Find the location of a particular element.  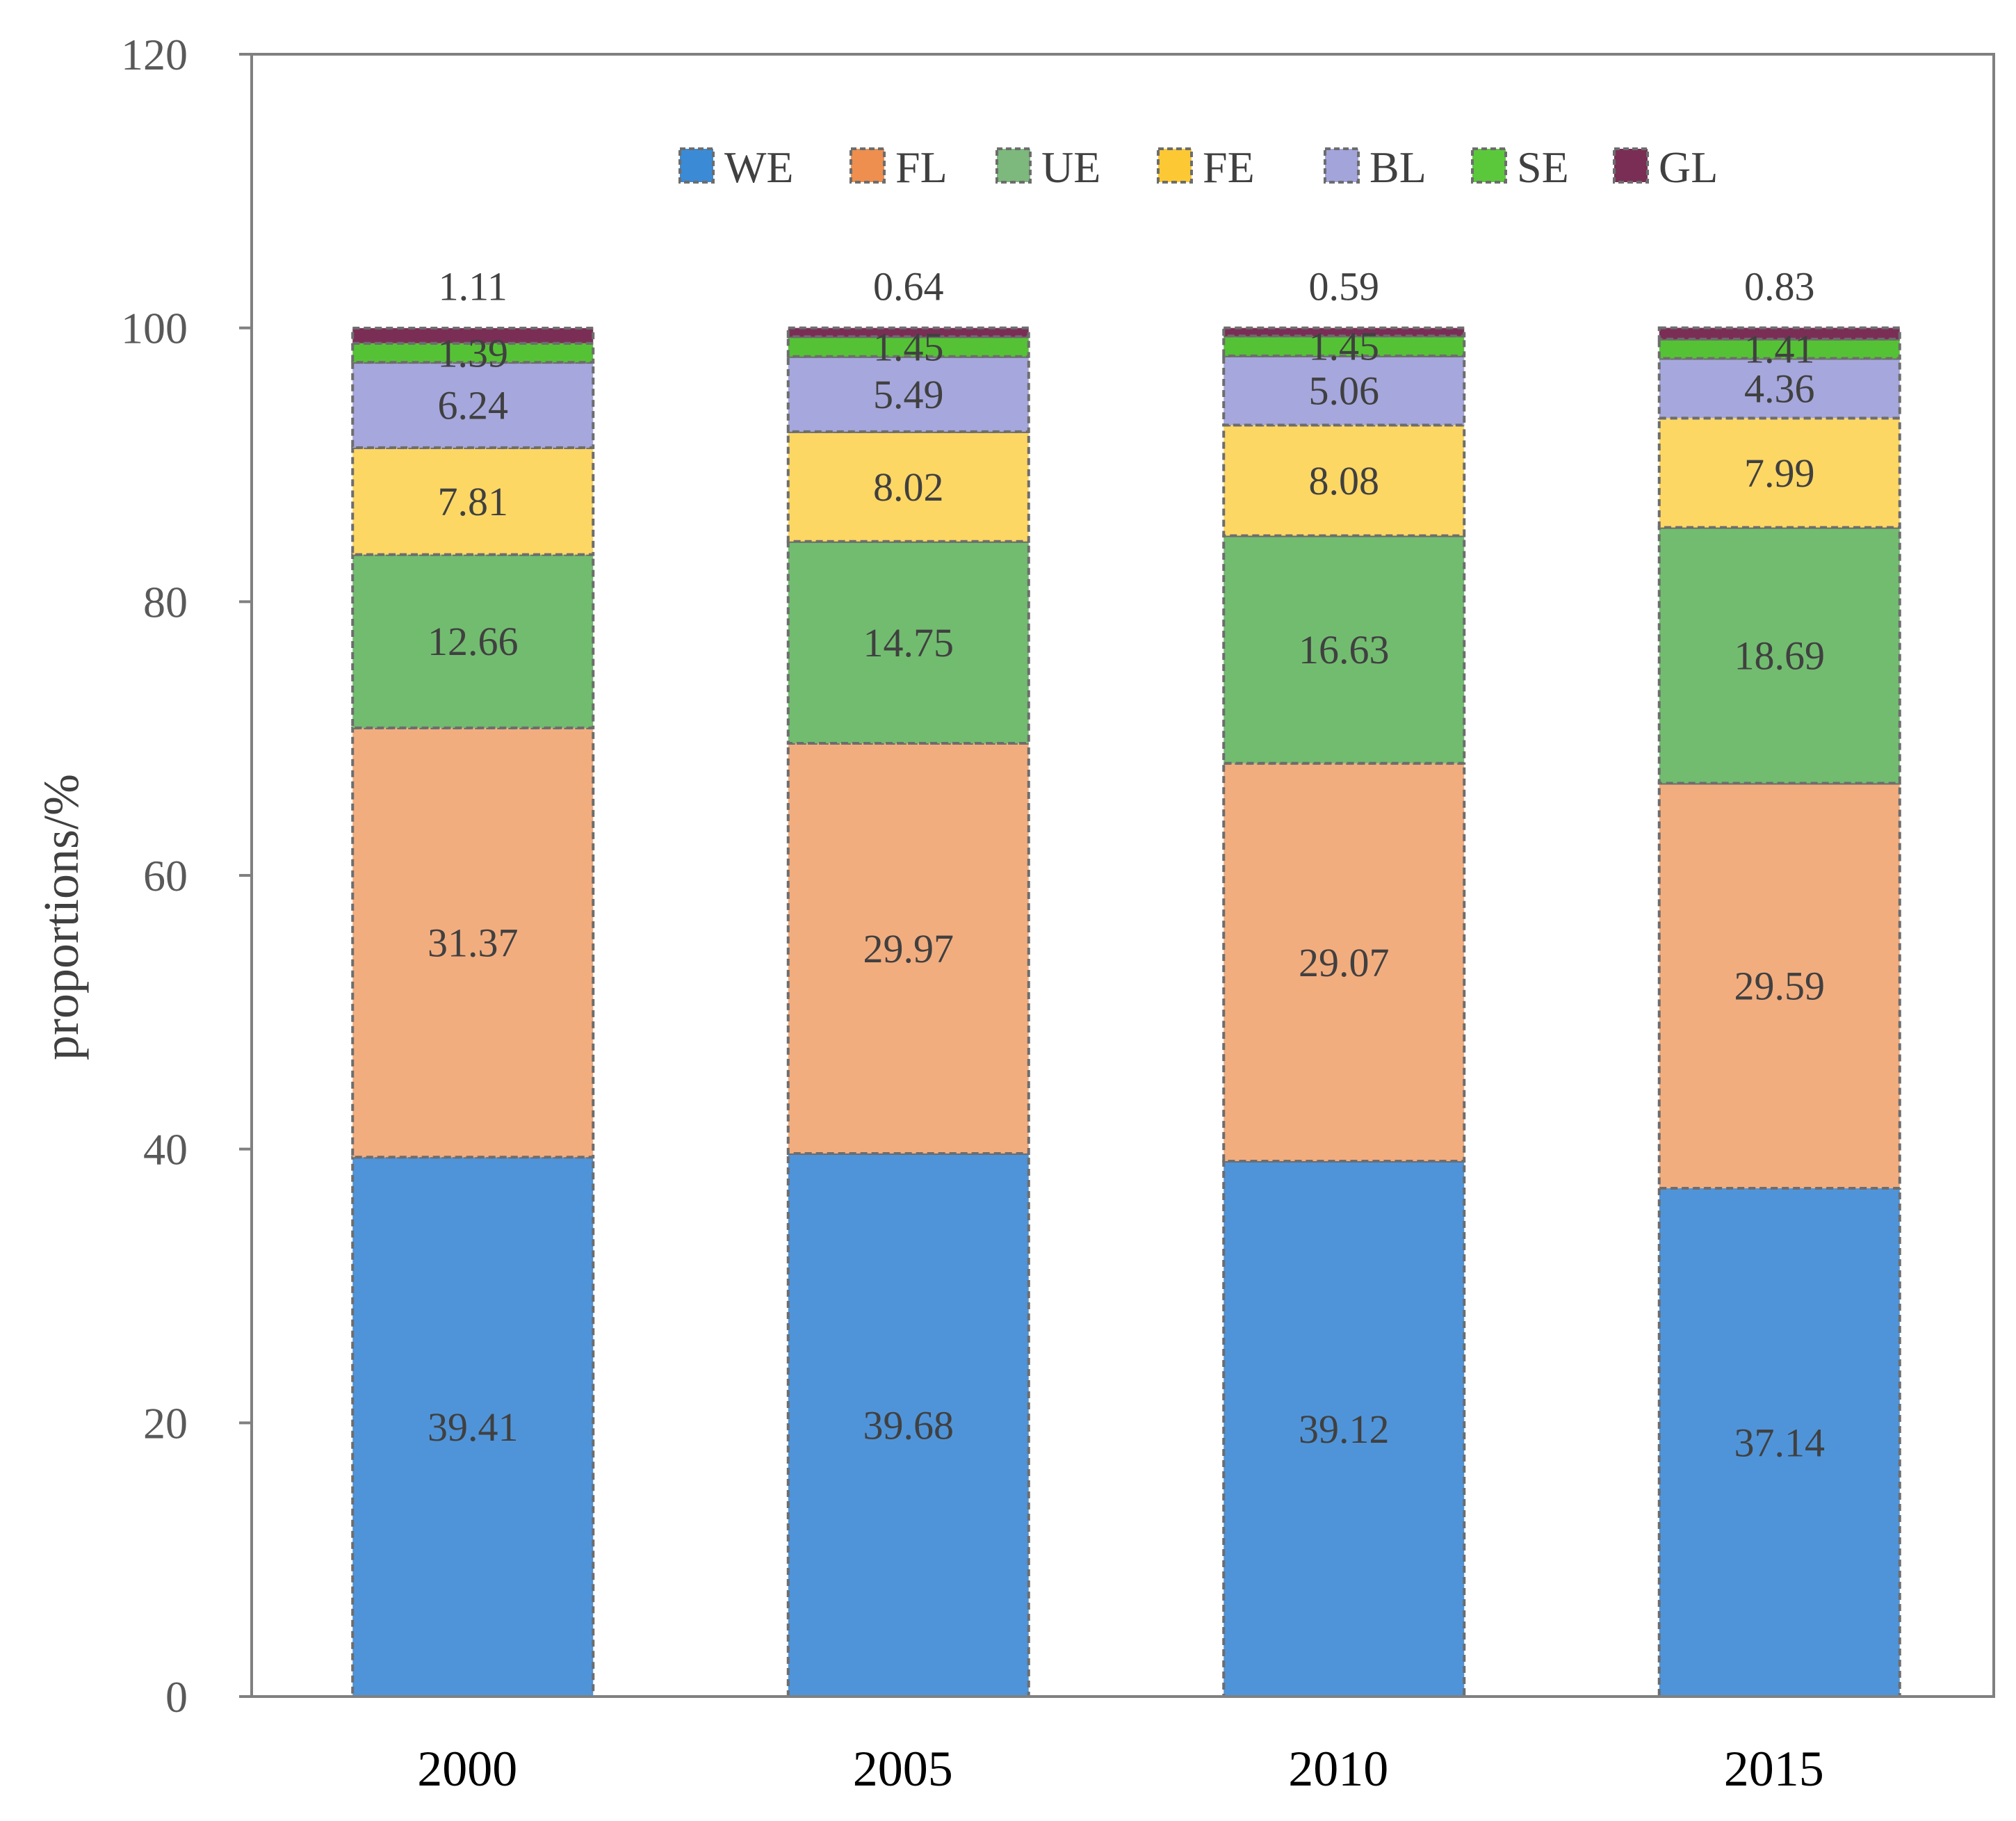

y-tick-label: 40 is located at coordinates (165, 1149).